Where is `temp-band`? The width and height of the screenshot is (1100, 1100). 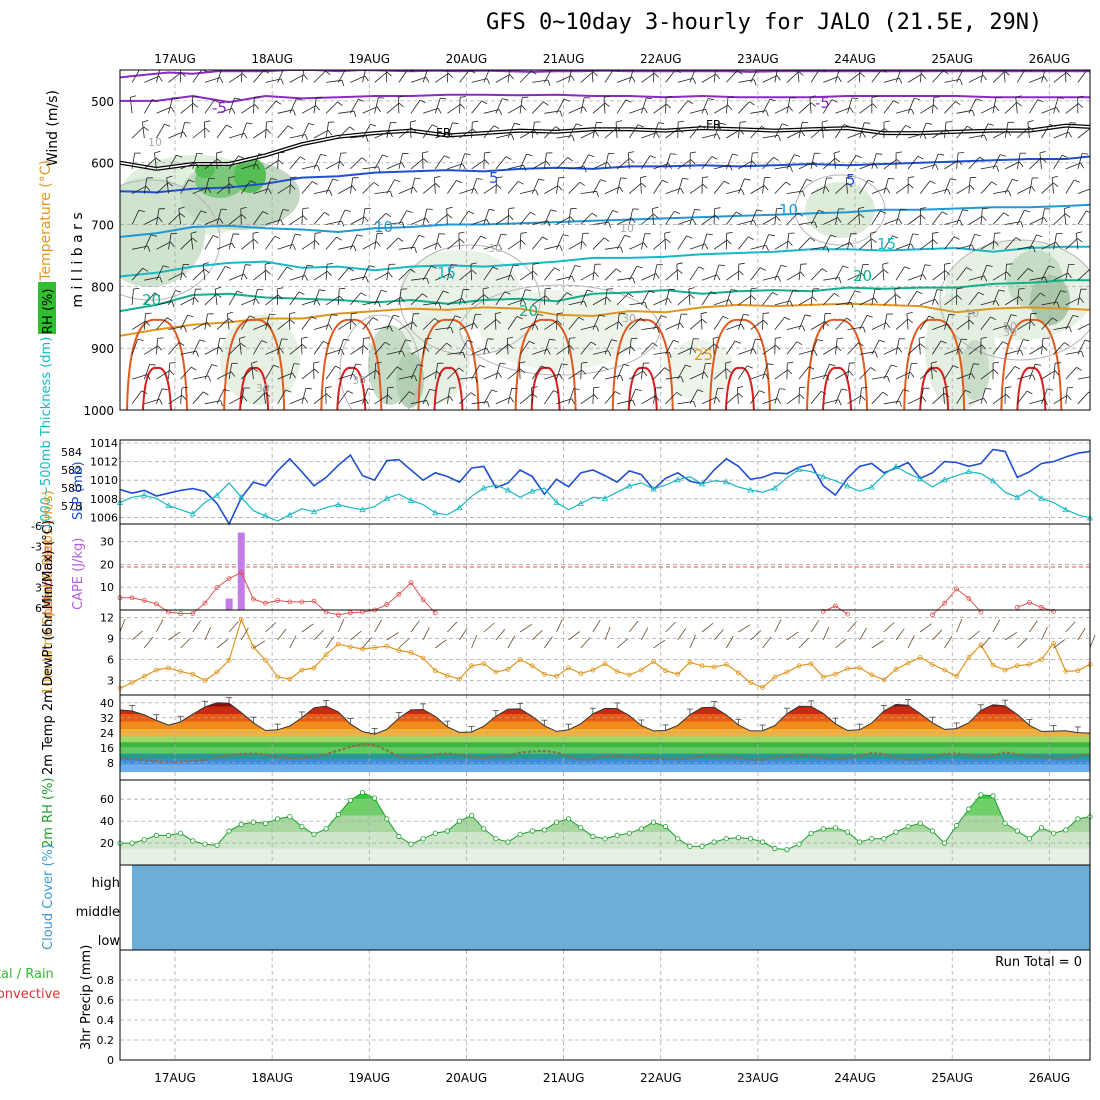 temp-band is located at coordinates (605, 704).